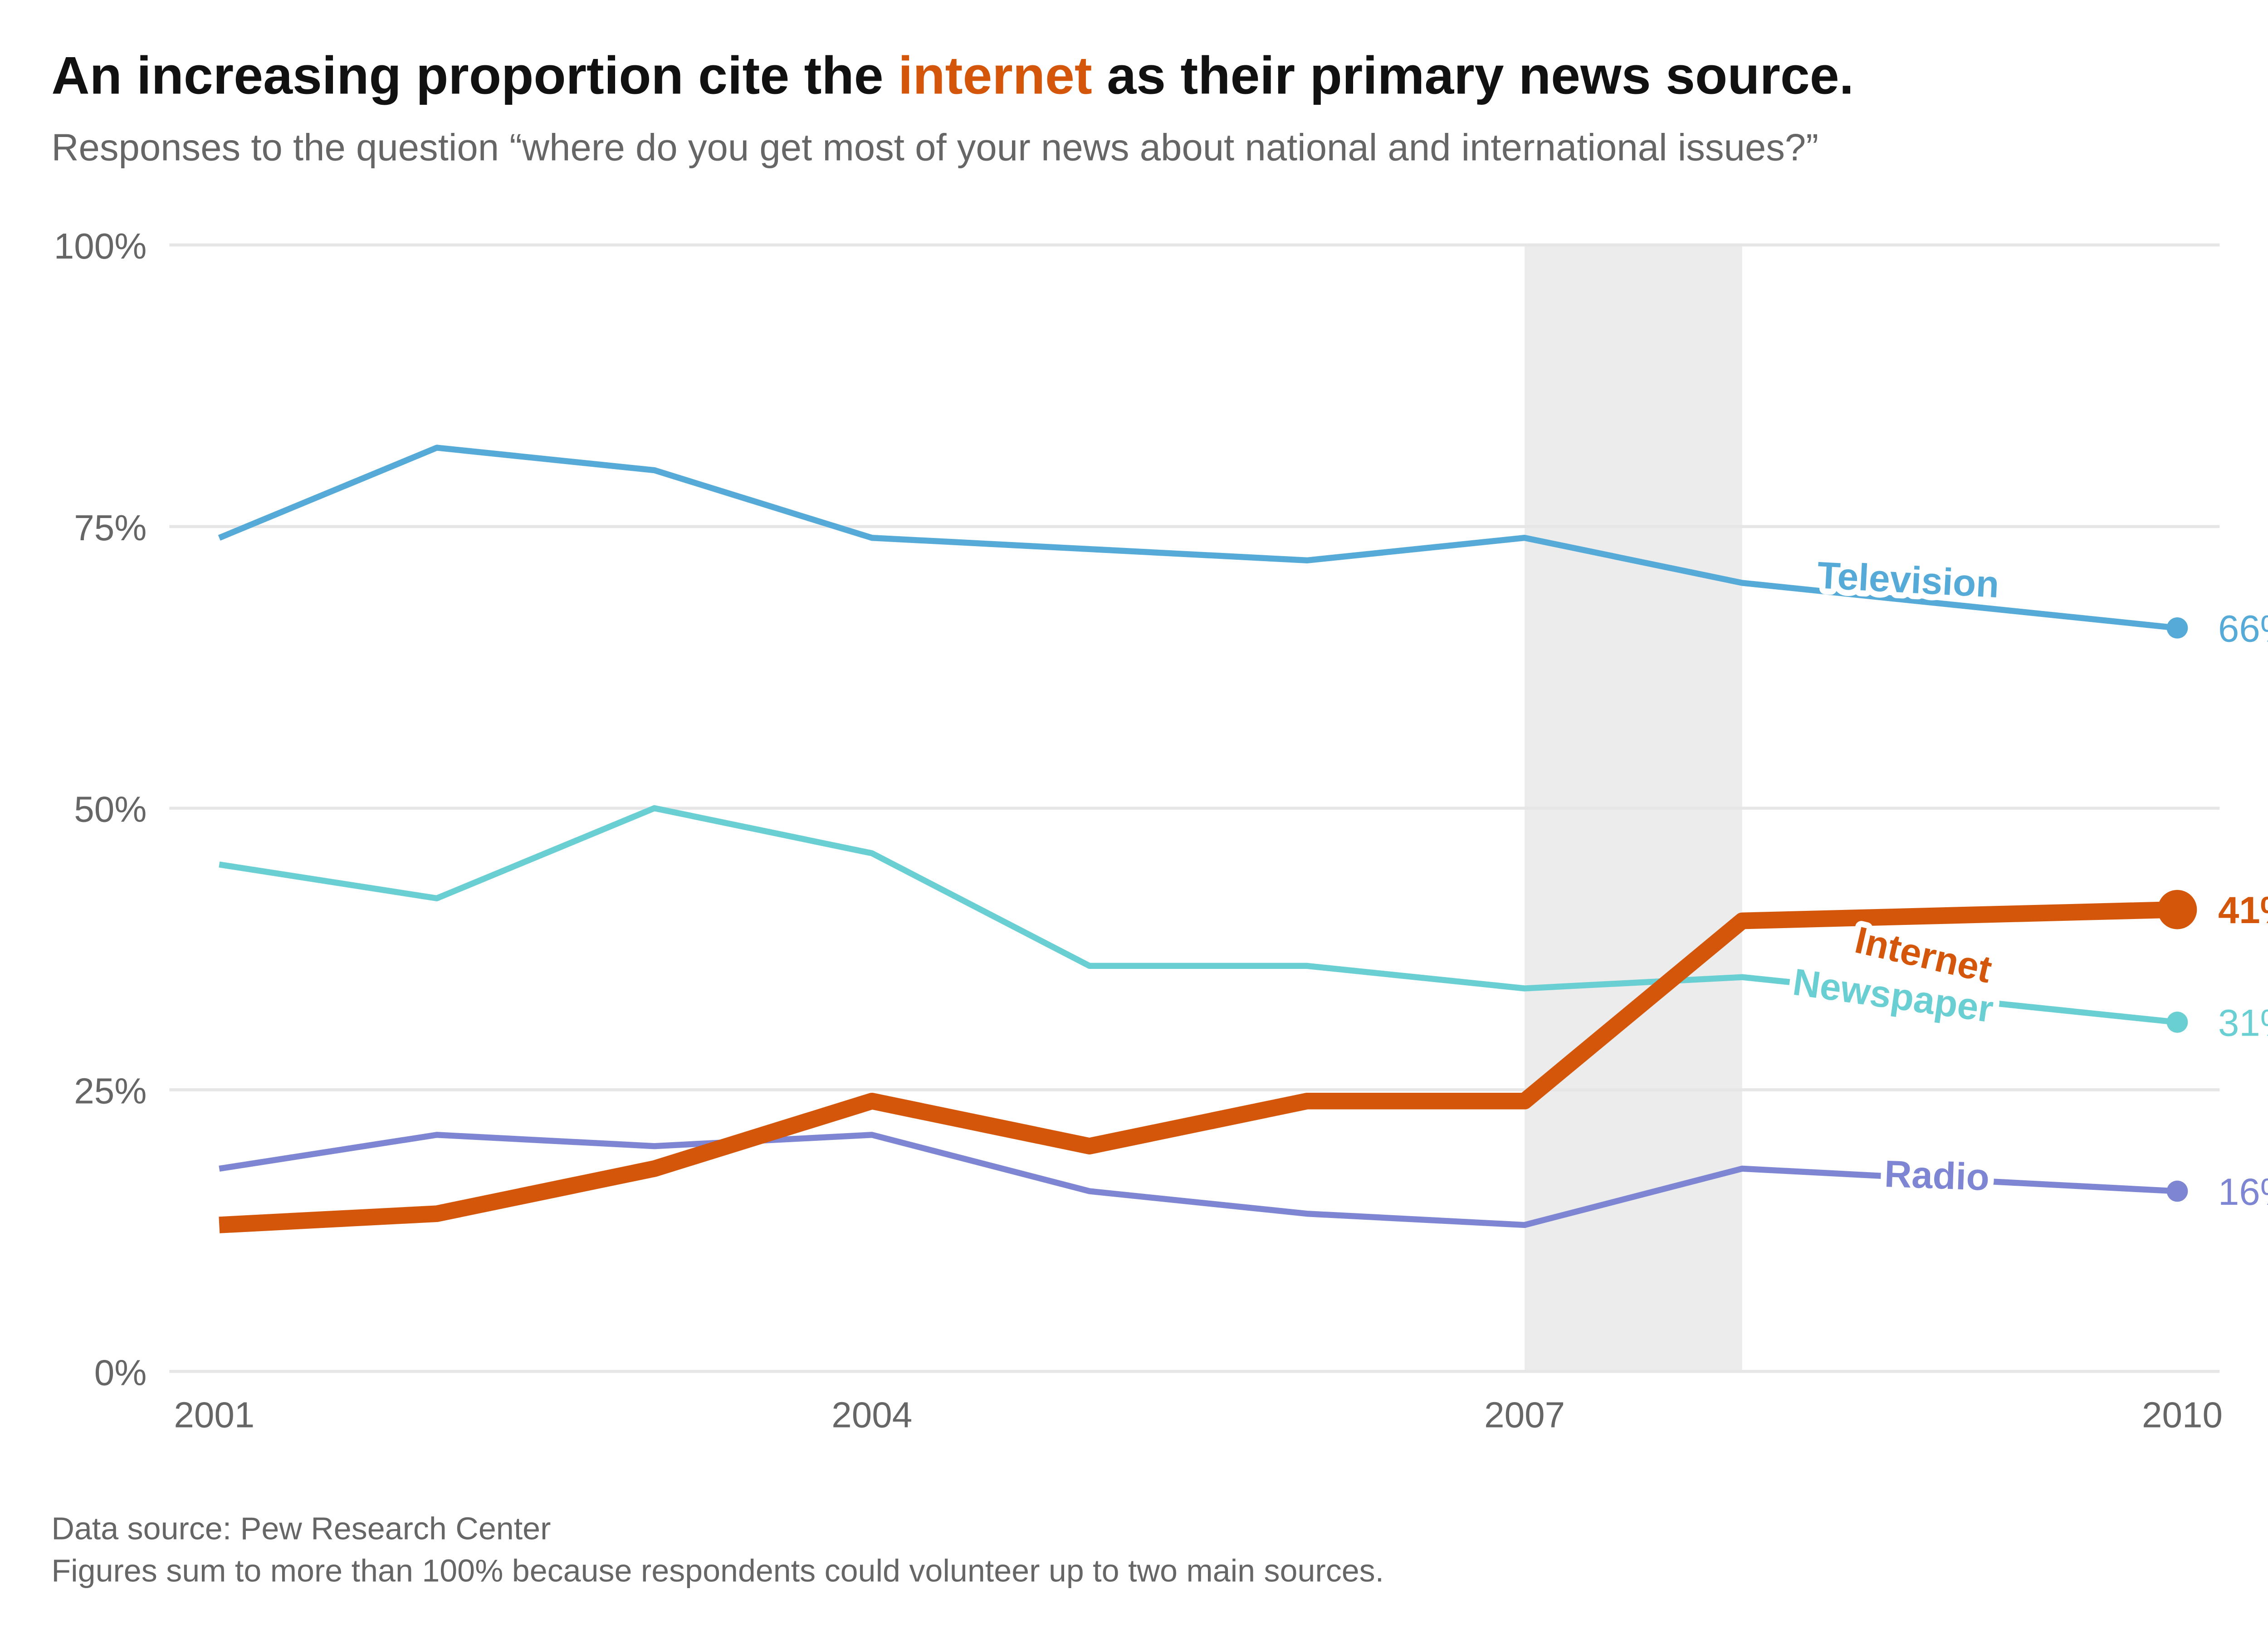 This screenshot has height=1633, width=2268. Describe the element at coordinates (475, 75) in the screenshot. I see `title-text: An increasing proportion cite the` at that location.